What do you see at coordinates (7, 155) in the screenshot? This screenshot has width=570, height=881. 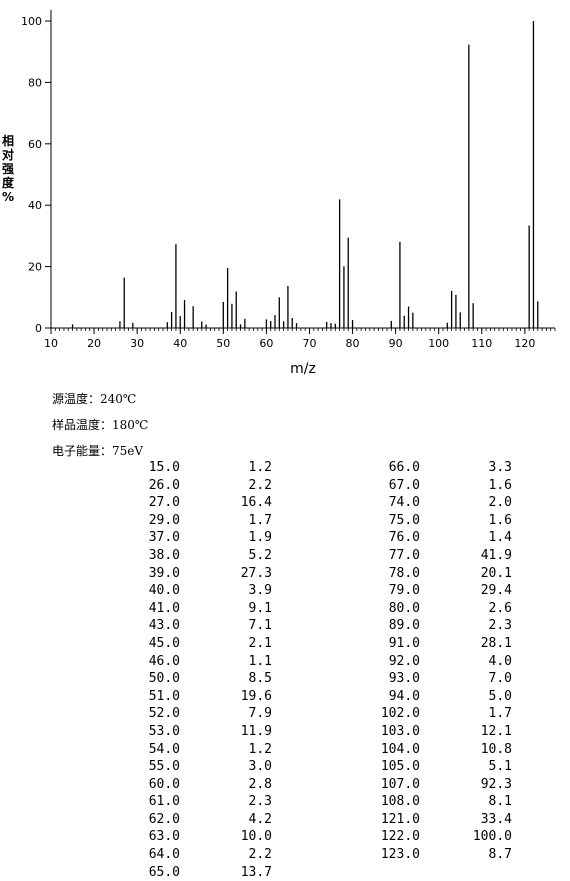 I see `y-axis-label-char: 对` at bounding box center [7, 155].